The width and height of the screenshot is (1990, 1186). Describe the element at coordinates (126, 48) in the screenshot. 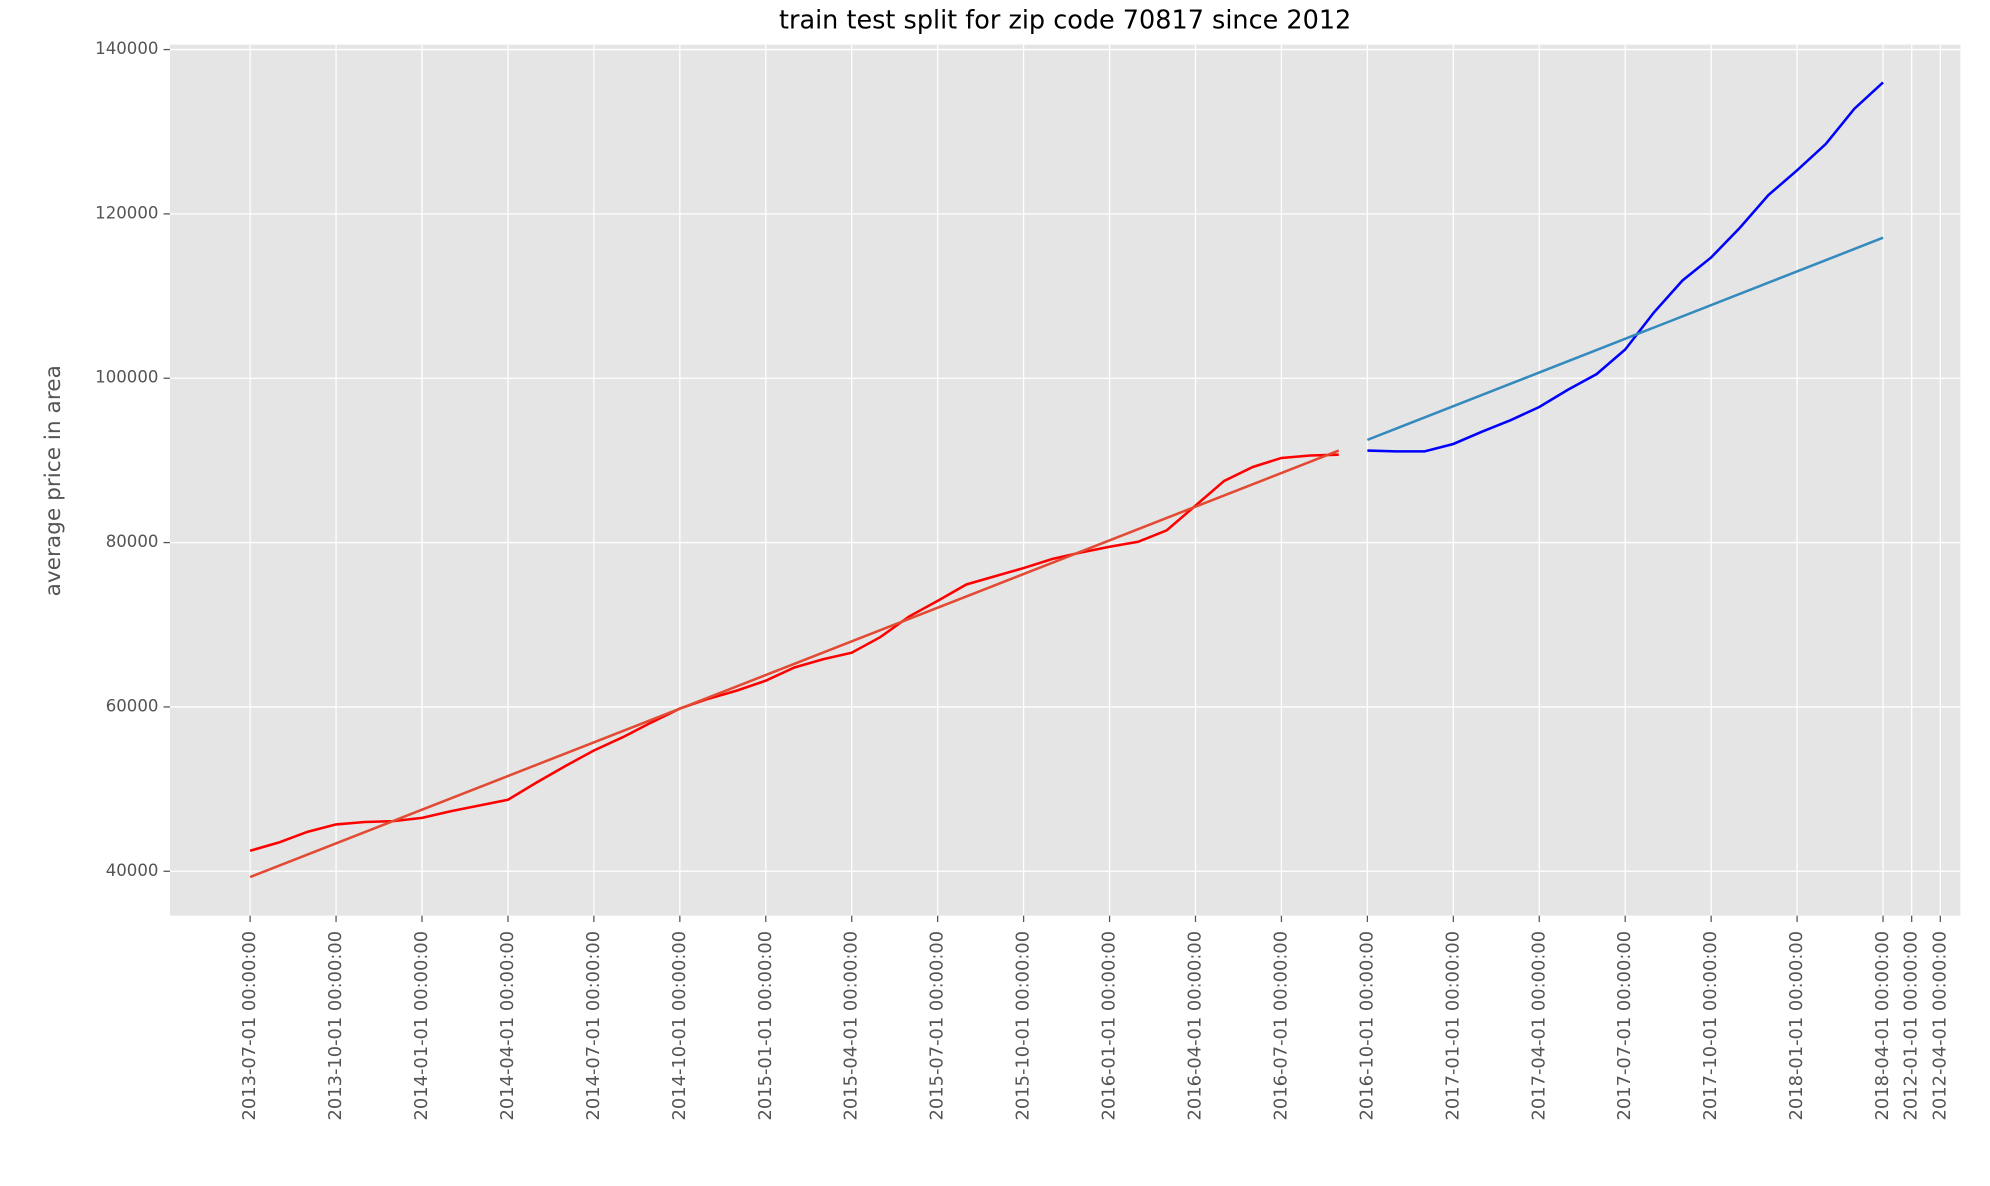

I see `y-tick-label: 140000` at that location.